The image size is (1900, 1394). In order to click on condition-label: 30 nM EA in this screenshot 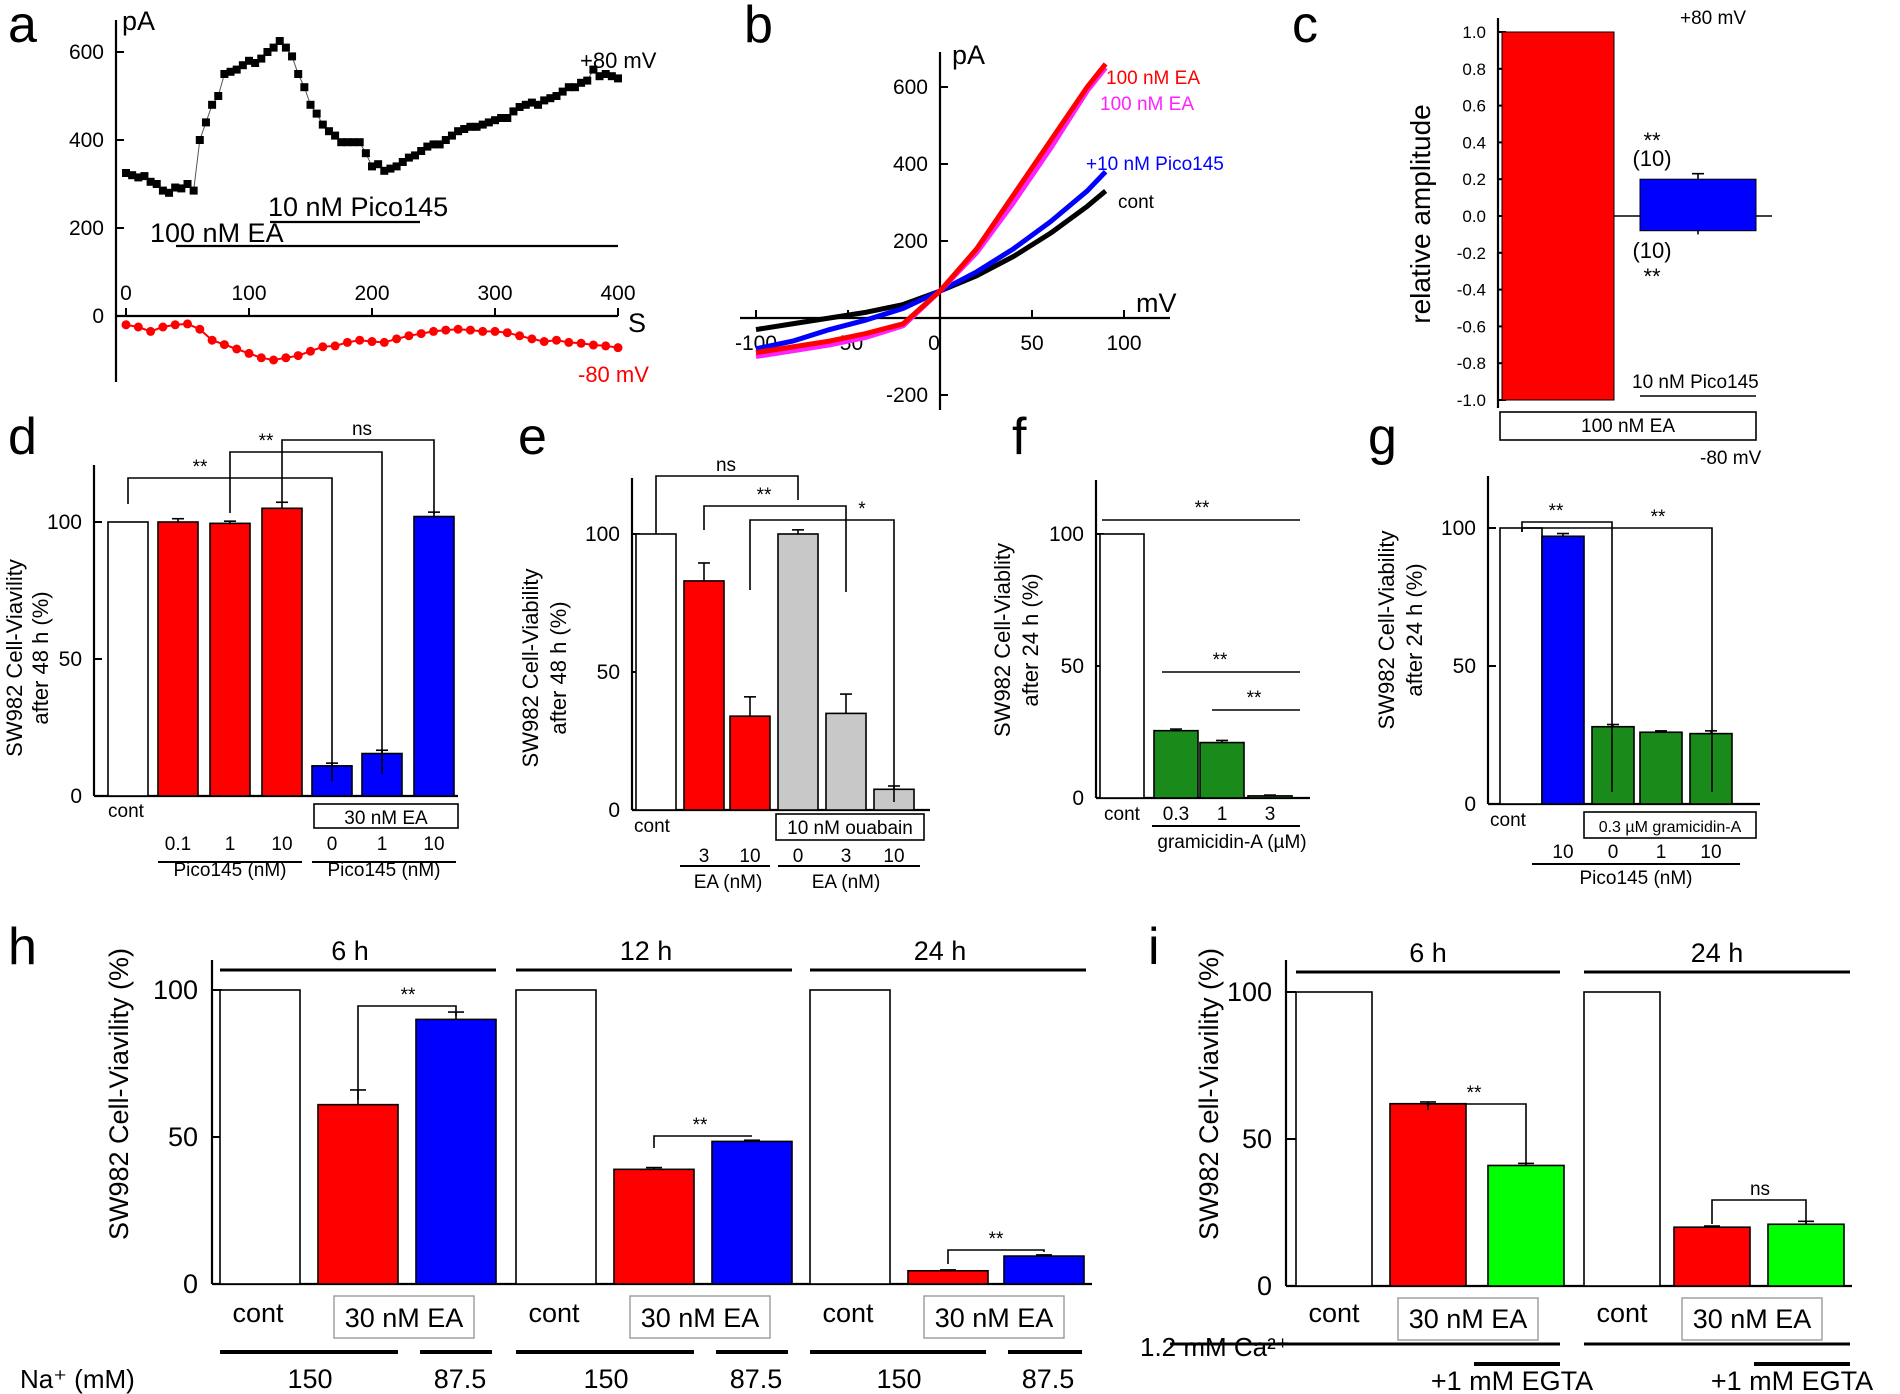, I will do `click(1468, 1319)`.